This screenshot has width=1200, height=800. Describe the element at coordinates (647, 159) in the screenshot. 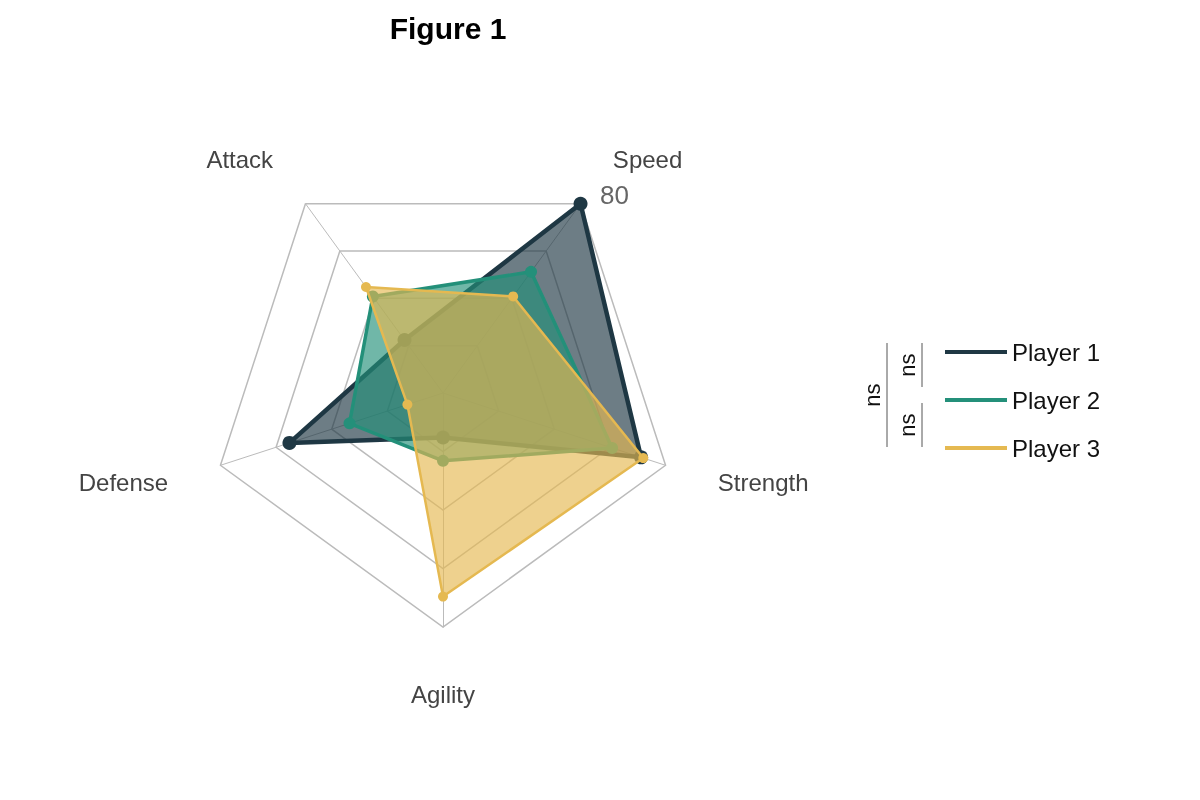

I see `spoke-label: Speed` at that location.